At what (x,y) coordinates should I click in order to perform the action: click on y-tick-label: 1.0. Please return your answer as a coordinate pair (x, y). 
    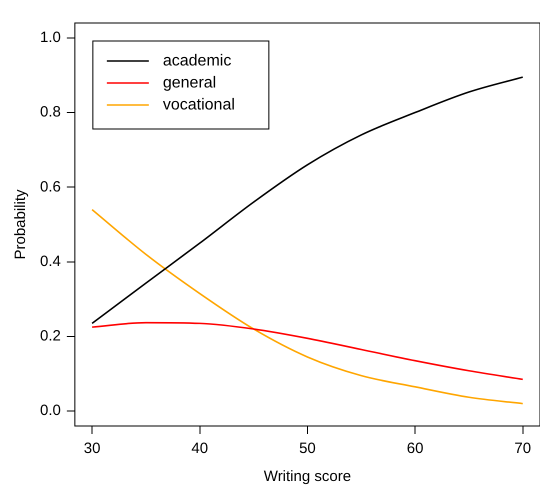
    Looking at the image, I should click on (50, 37).